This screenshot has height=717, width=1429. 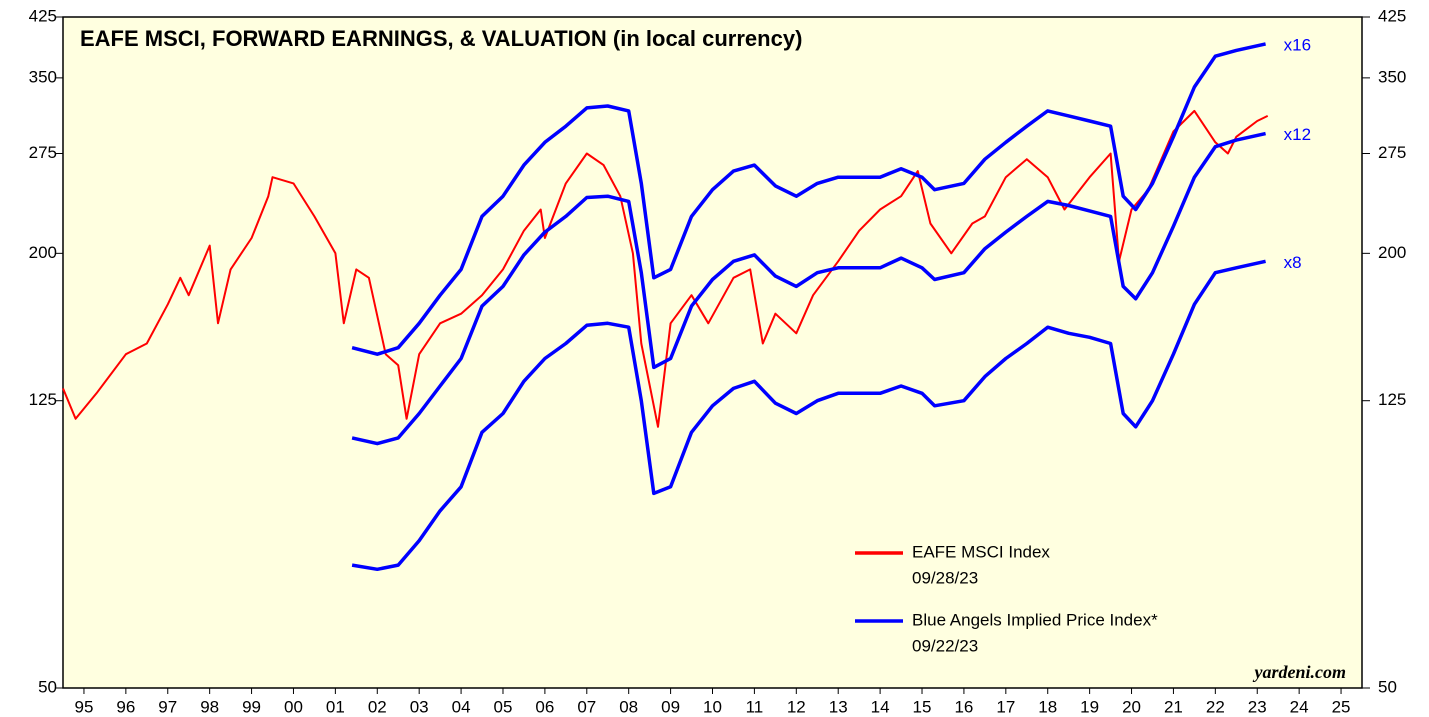 What do you see at coordinates (922, 706) in the screenshot?
I see `x-tick-label: 15` at bounding box center [922, 706].